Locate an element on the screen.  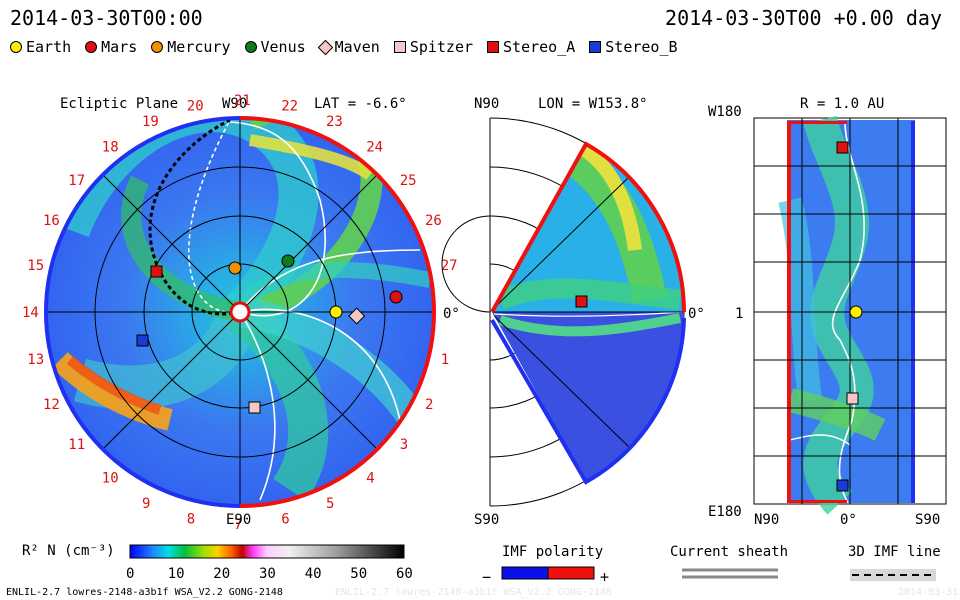
colorbar-tick-0: 0 is located at coordinates (130, 574).